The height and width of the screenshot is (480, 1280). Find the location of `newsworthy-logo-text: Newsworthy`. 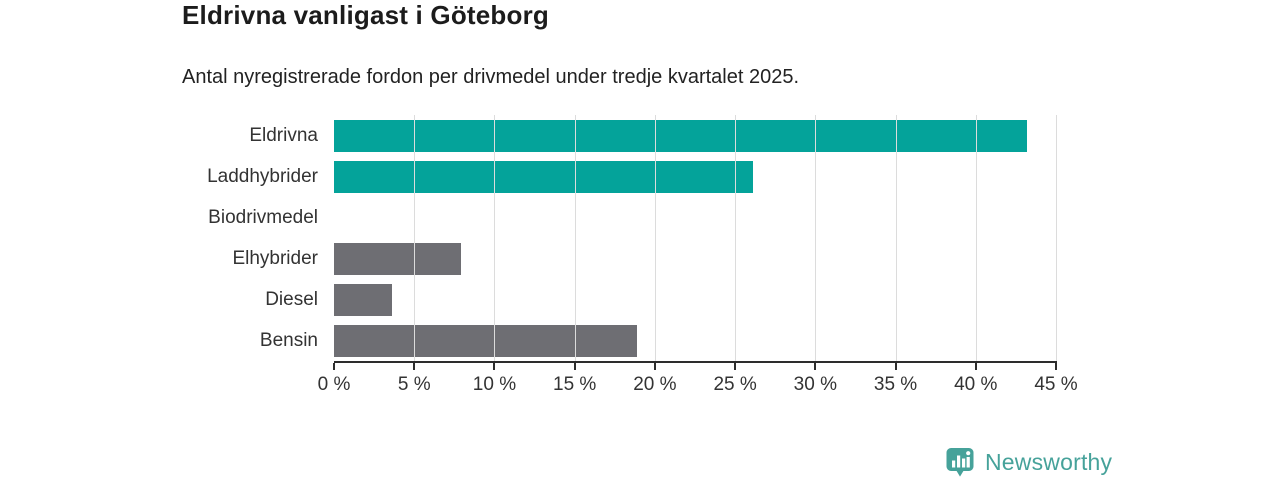

newsworthy-logo-text: Newsworthy is located at coordinates (1049, 461).